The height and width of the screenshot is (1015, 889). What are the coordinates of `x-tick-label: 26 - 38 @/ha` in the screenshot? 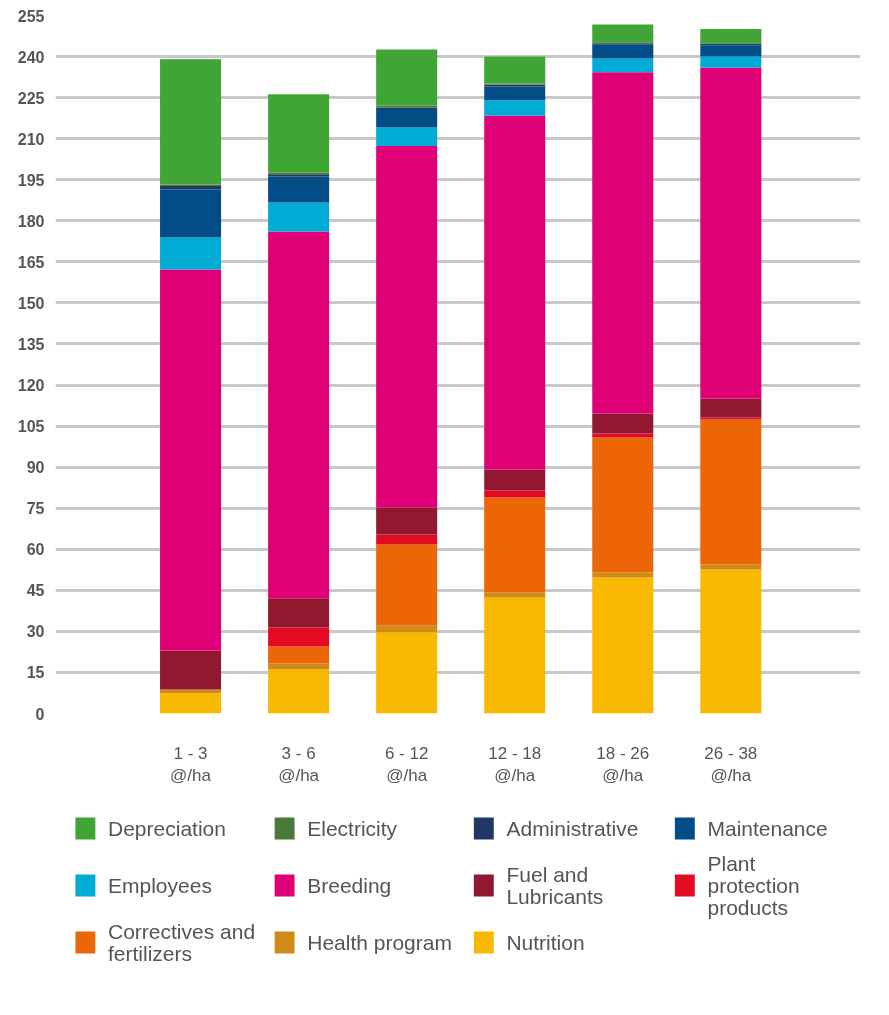 It's located at (731, 764).